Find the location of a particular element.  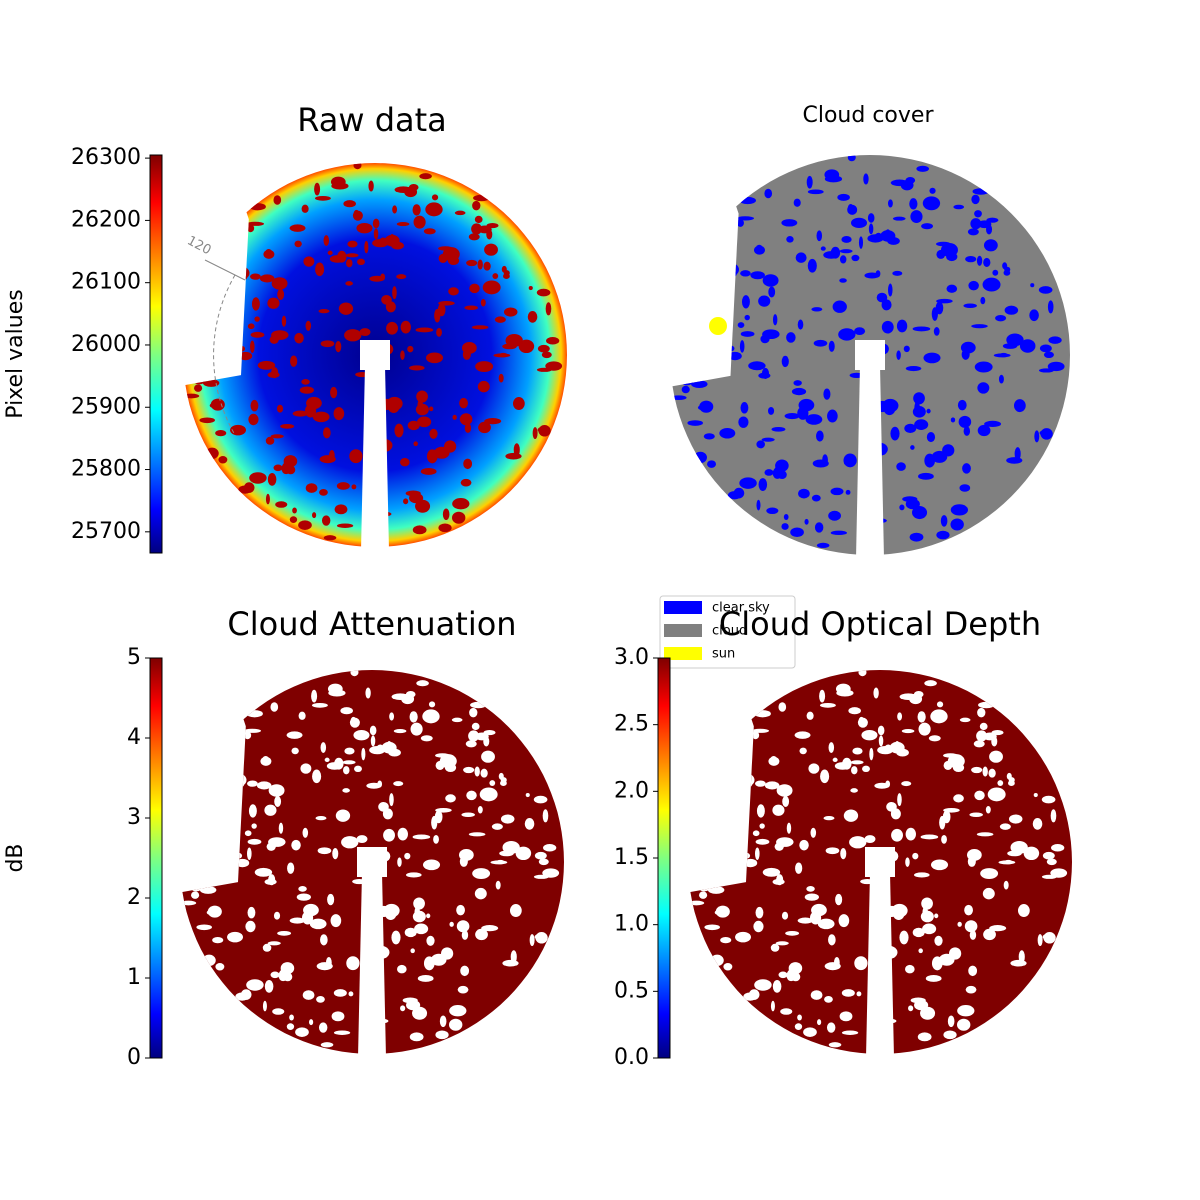

colorbar-tick-label: 26000 is located at coordinates (106, 344).